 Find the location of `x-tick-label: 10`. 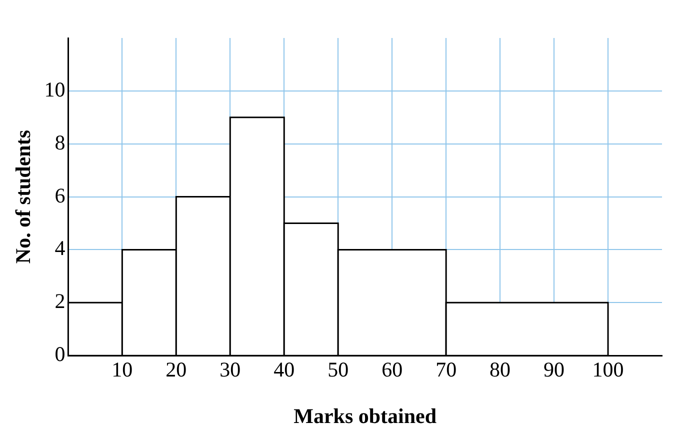

x-tick-label: 10 is located at coordinates (122, 370).